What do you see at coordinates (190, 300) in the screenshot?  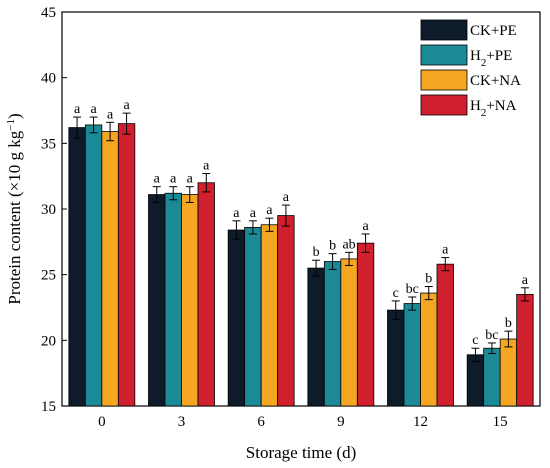 I see `bar-CK+NA-3` at bounding box center [190, 300].